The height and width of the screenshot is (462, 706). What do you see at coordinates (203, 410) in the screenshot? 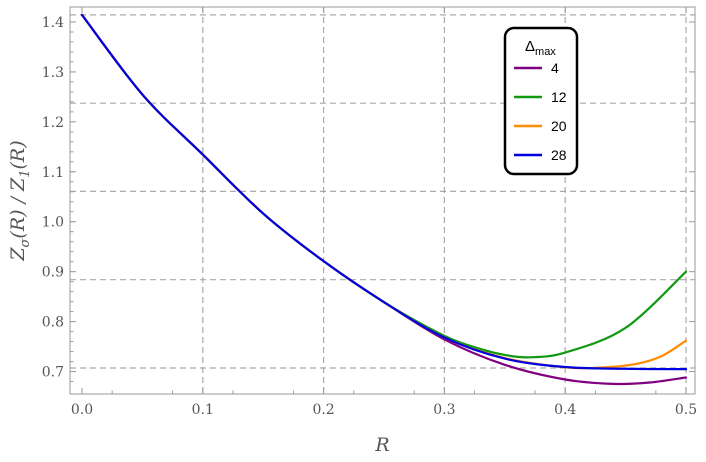
I see `x-tick-label: 0.1` at bounding box center [203, 410].